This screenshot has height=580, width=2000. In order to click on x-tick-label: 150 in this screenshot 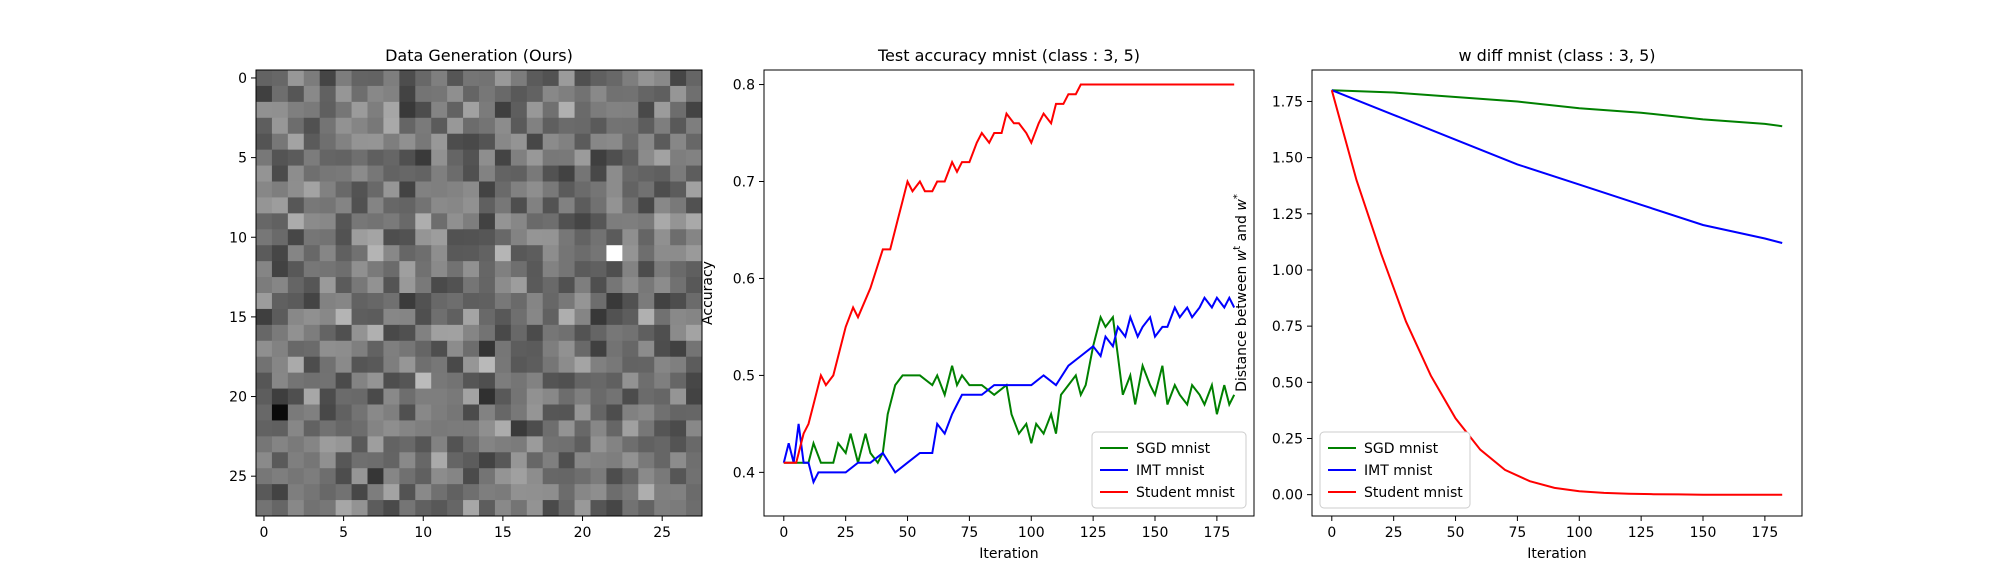, I will do `click(1155, 533)`.